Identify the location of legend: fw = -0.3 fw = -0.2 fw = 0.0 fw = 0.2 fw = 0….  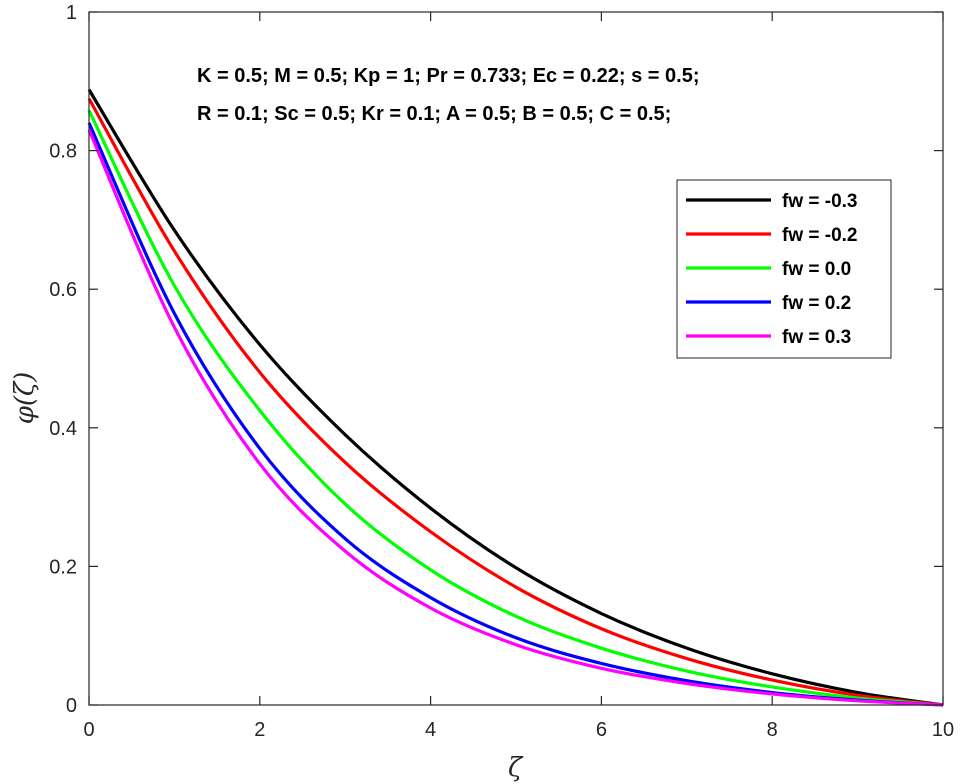
(784, 269).